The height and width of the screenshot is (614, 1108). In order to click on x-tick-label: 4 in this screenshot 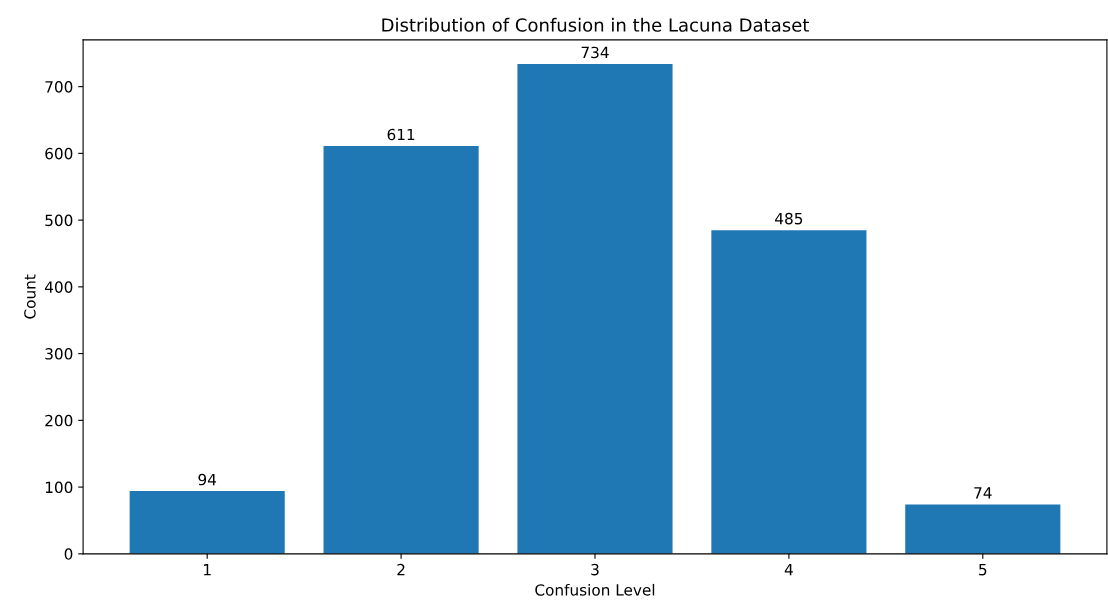, I will do `click(788, 570)`.